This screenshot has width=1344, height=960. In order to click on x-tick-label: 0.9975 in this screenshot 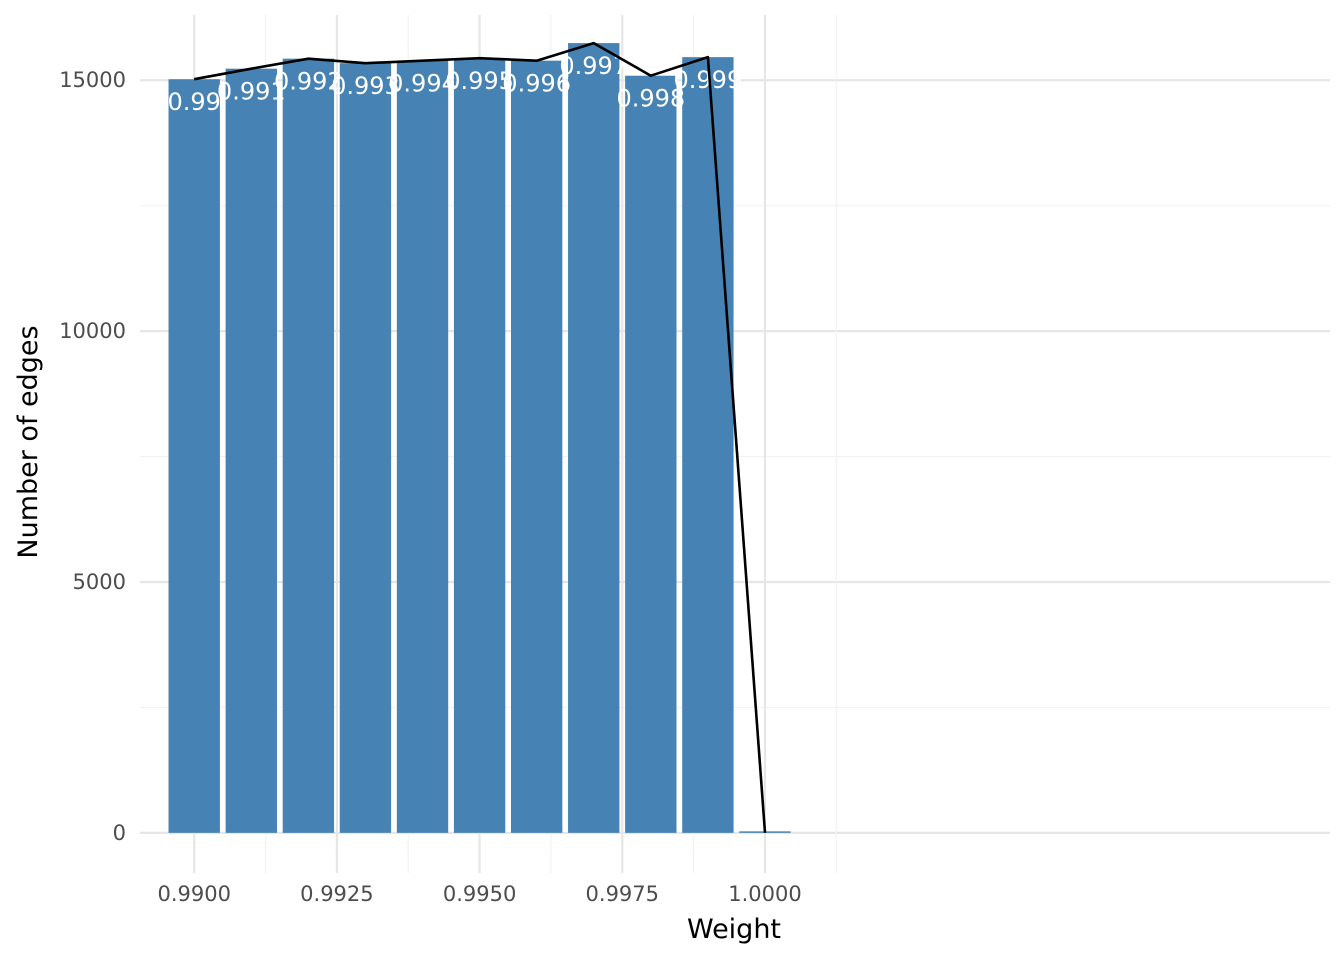, I will do `click(622, 894)`.